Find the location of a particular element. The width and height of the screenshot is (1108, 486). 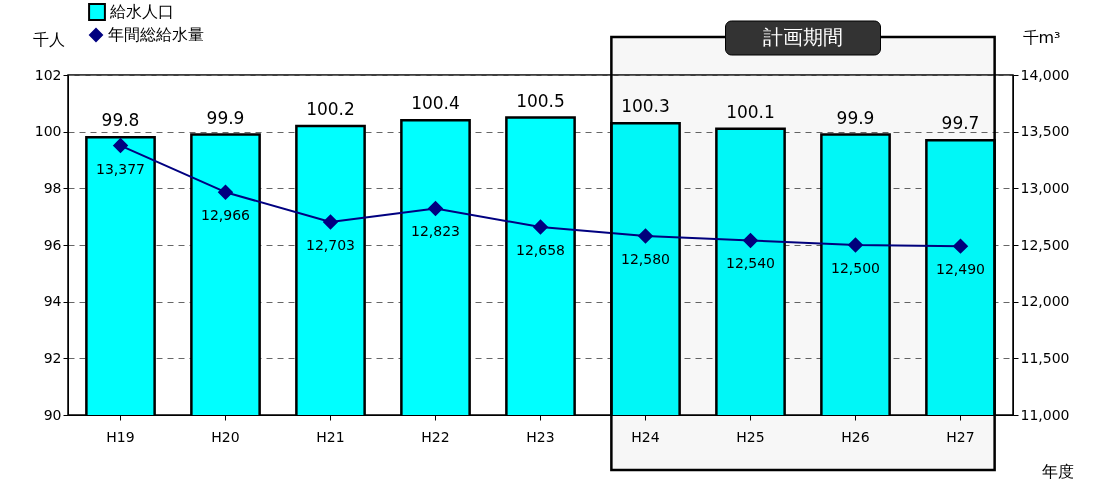

x-tick-label: H25 is located at coordinates (750, 436).